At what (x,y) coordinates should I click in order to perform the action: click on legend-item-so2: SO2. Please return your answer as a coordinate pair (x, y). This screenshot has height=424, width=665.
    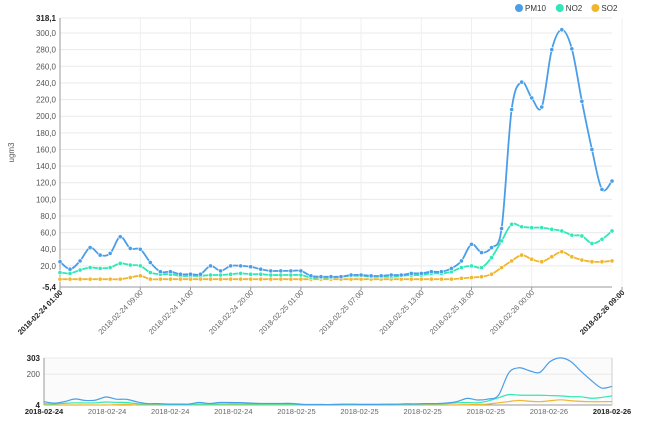
    Looking at the image, I should click on (604, 8).